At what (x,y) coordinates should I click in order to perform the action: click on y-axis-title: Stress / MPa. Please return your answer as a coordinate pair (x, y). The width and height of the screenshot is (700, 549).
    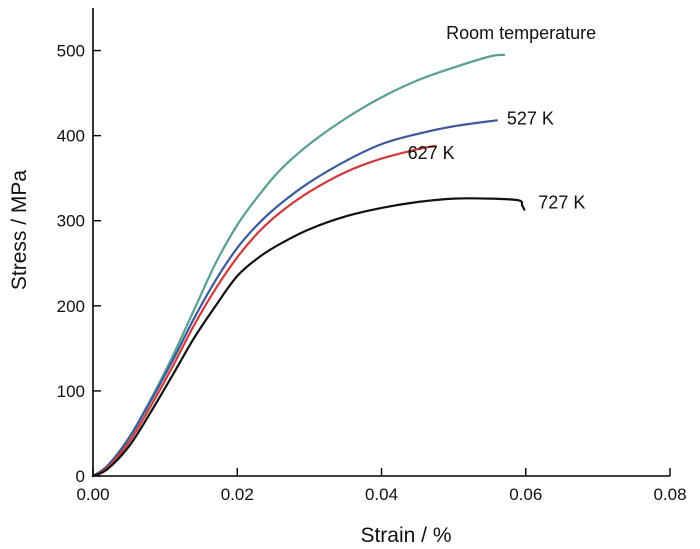
    Looking at the image, I should click on (19, 230).